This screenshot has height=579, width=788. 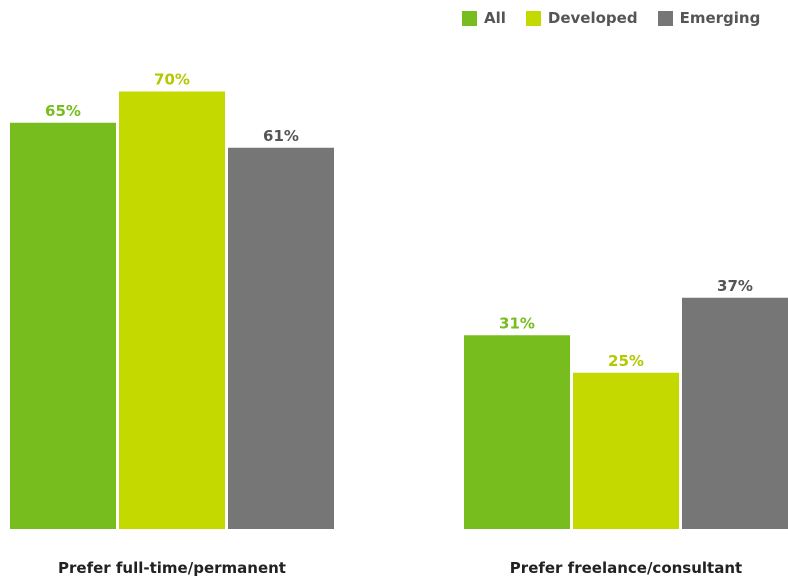 What do you see at coordinates (517, 323) in the screenshot?
I see `data-label-all-2: 31%` at bounding box center [517, 323].